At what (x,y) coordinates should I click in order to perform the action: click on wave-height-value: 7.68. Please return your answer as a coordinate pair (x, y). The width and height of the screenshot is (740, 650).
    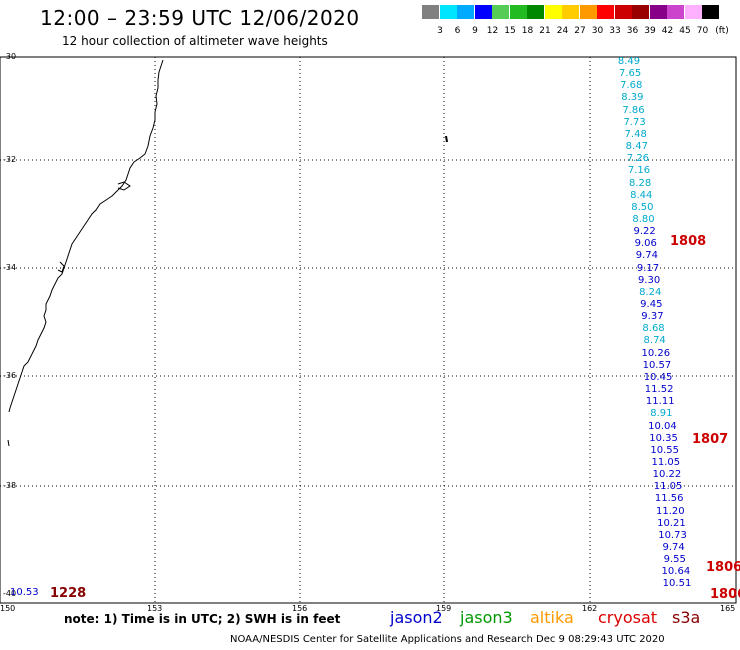
    Looking at the image, I should click on (631, 86).